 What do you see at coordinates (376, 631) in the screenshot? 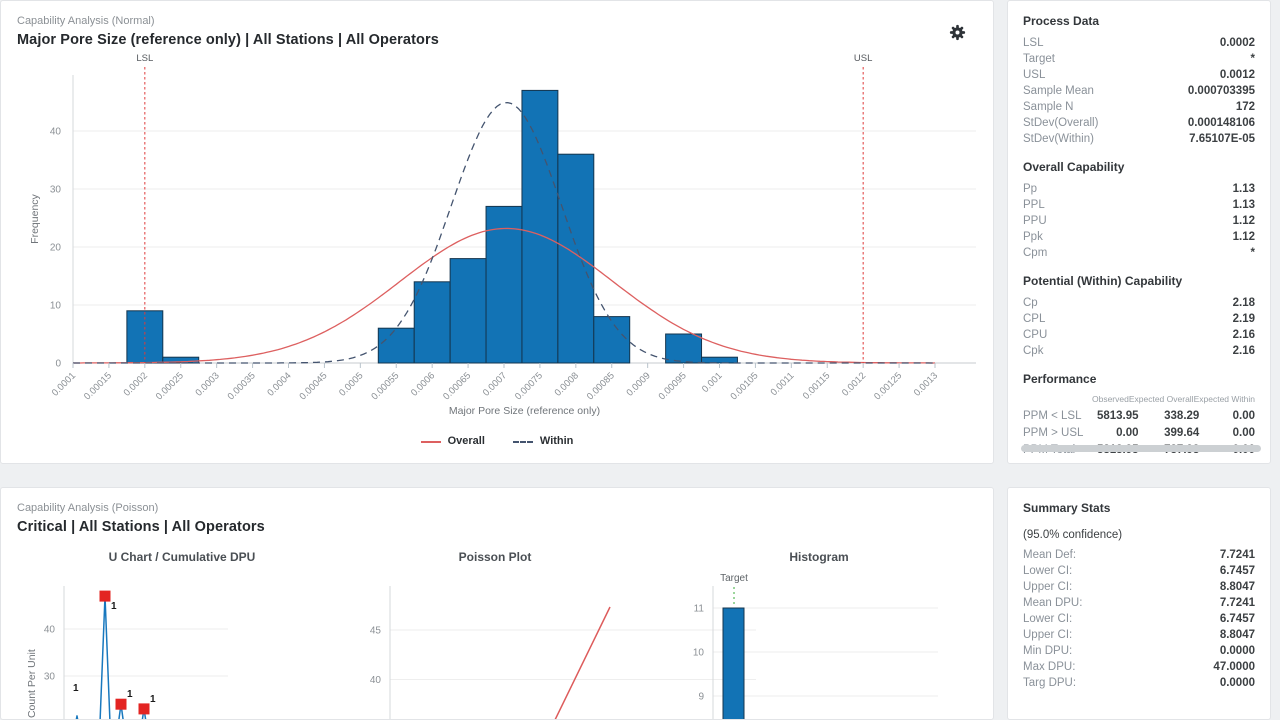
I see `svg-text: 45` at bounding box center [376, 631].